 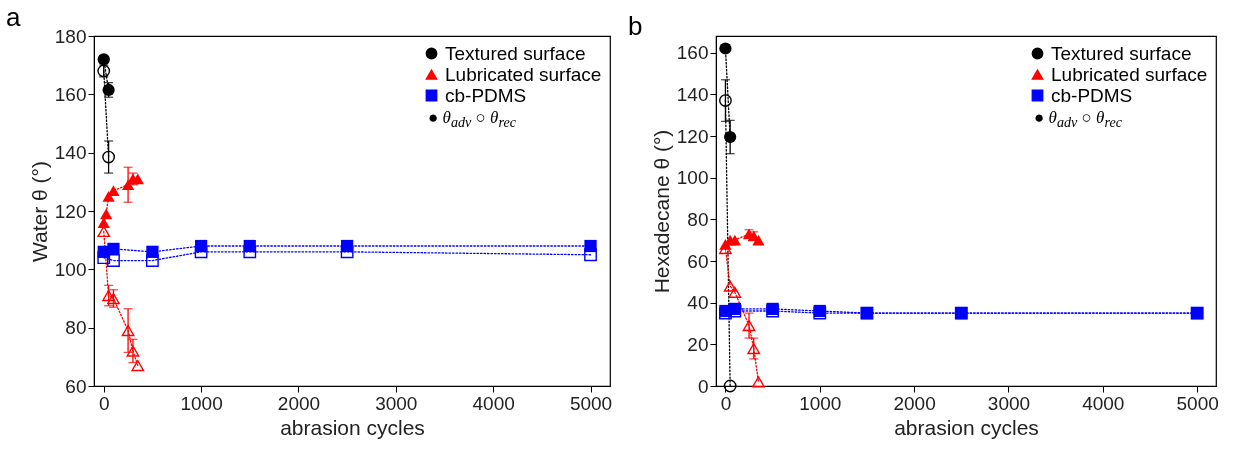 What do you see at coordinates (635, 26) in the screenshot?
I see `chart-title: b` at bounding box center [635, 26].